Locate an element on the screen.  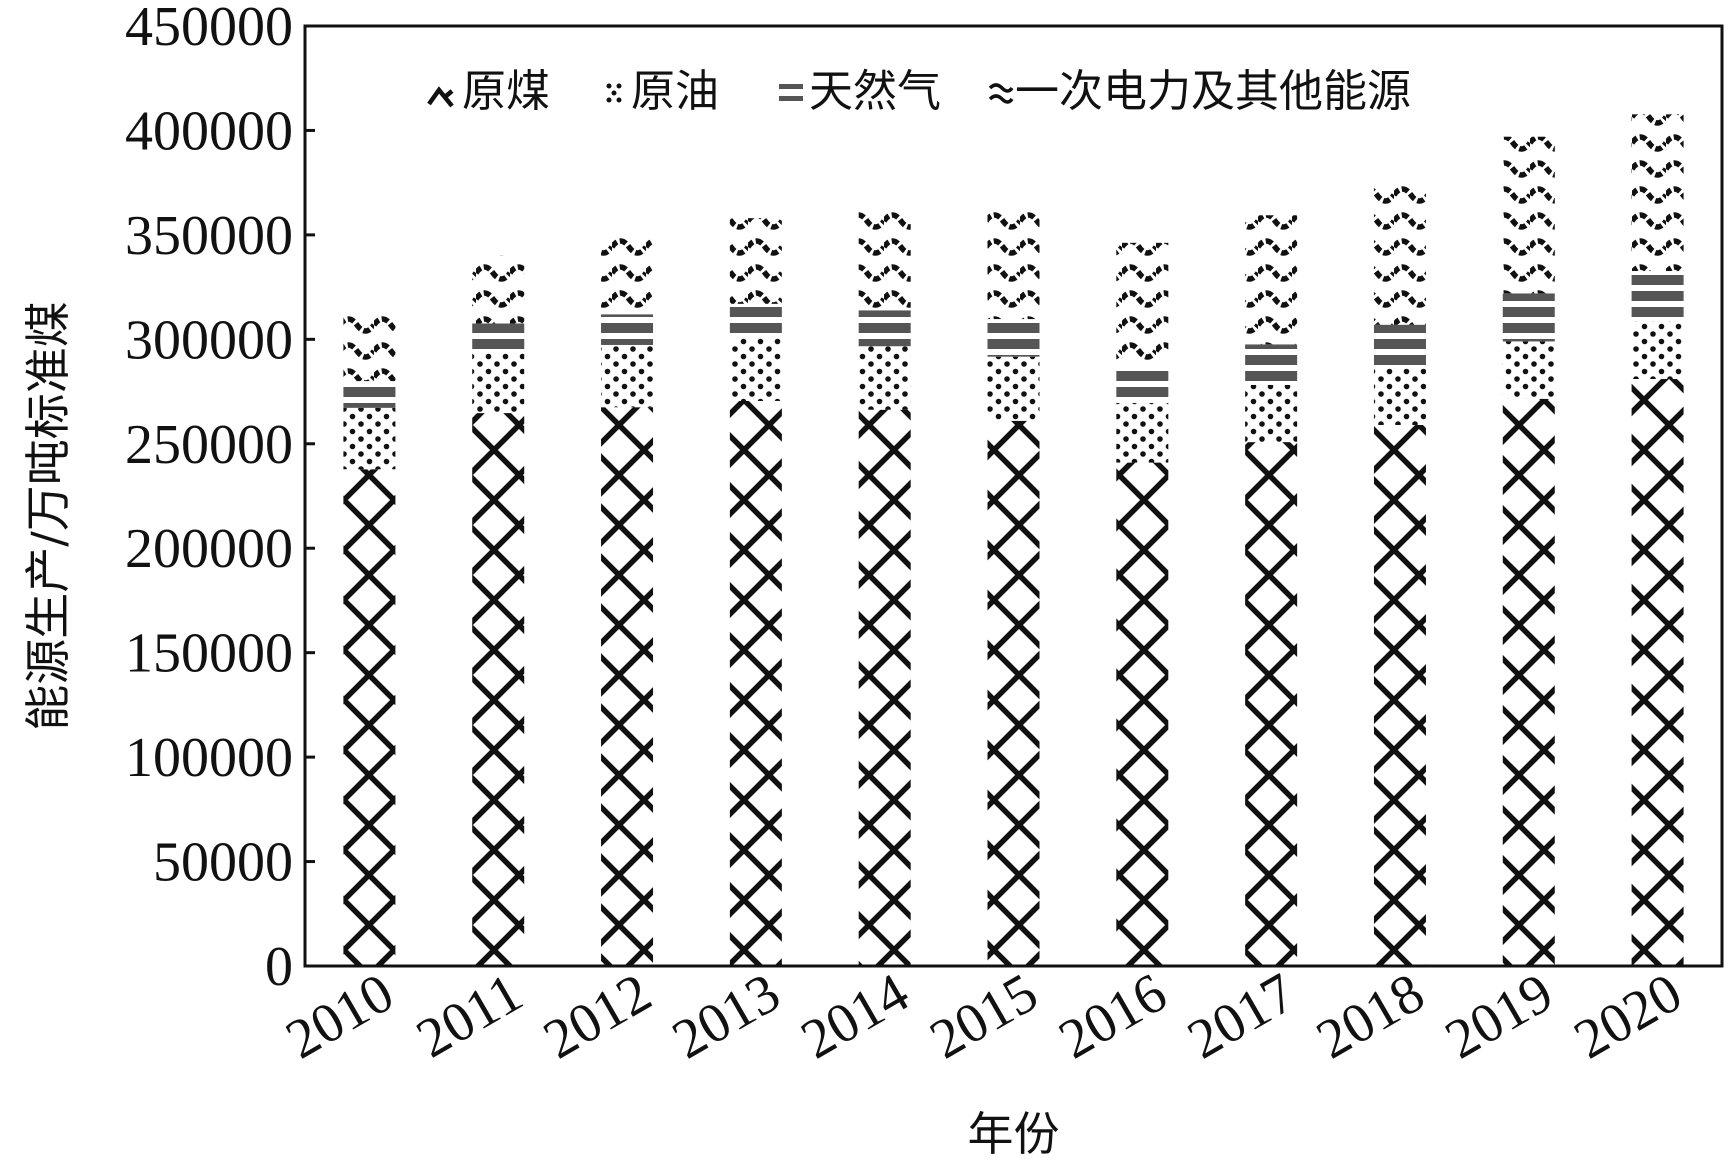
bar-stack-2019 is located at coordinates (1528, 551).